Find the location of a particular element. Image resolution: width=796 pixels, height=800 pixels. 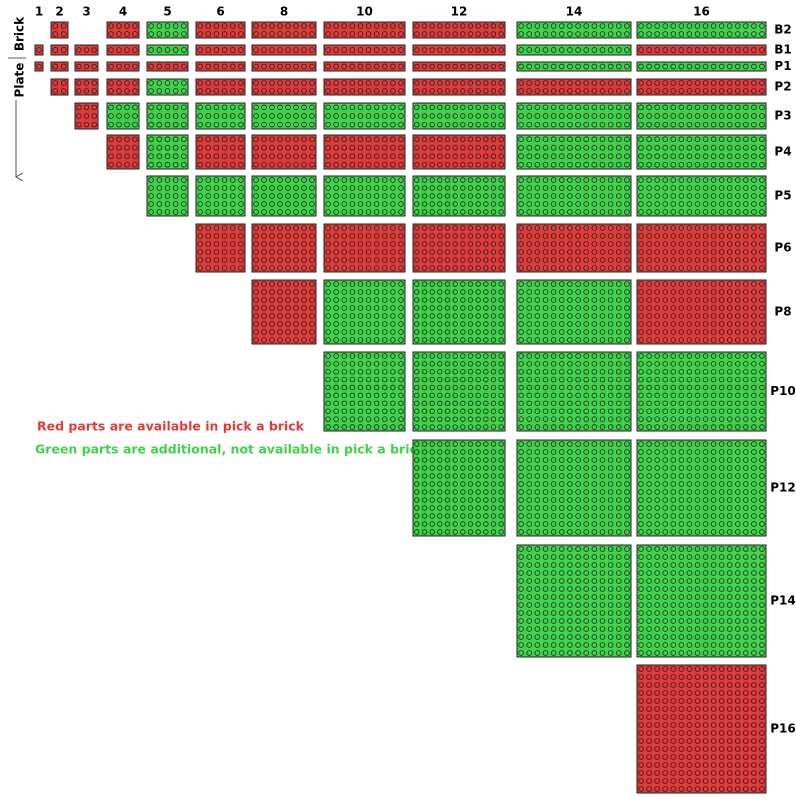

column-label: 4 is located at coordinates (123, 12).